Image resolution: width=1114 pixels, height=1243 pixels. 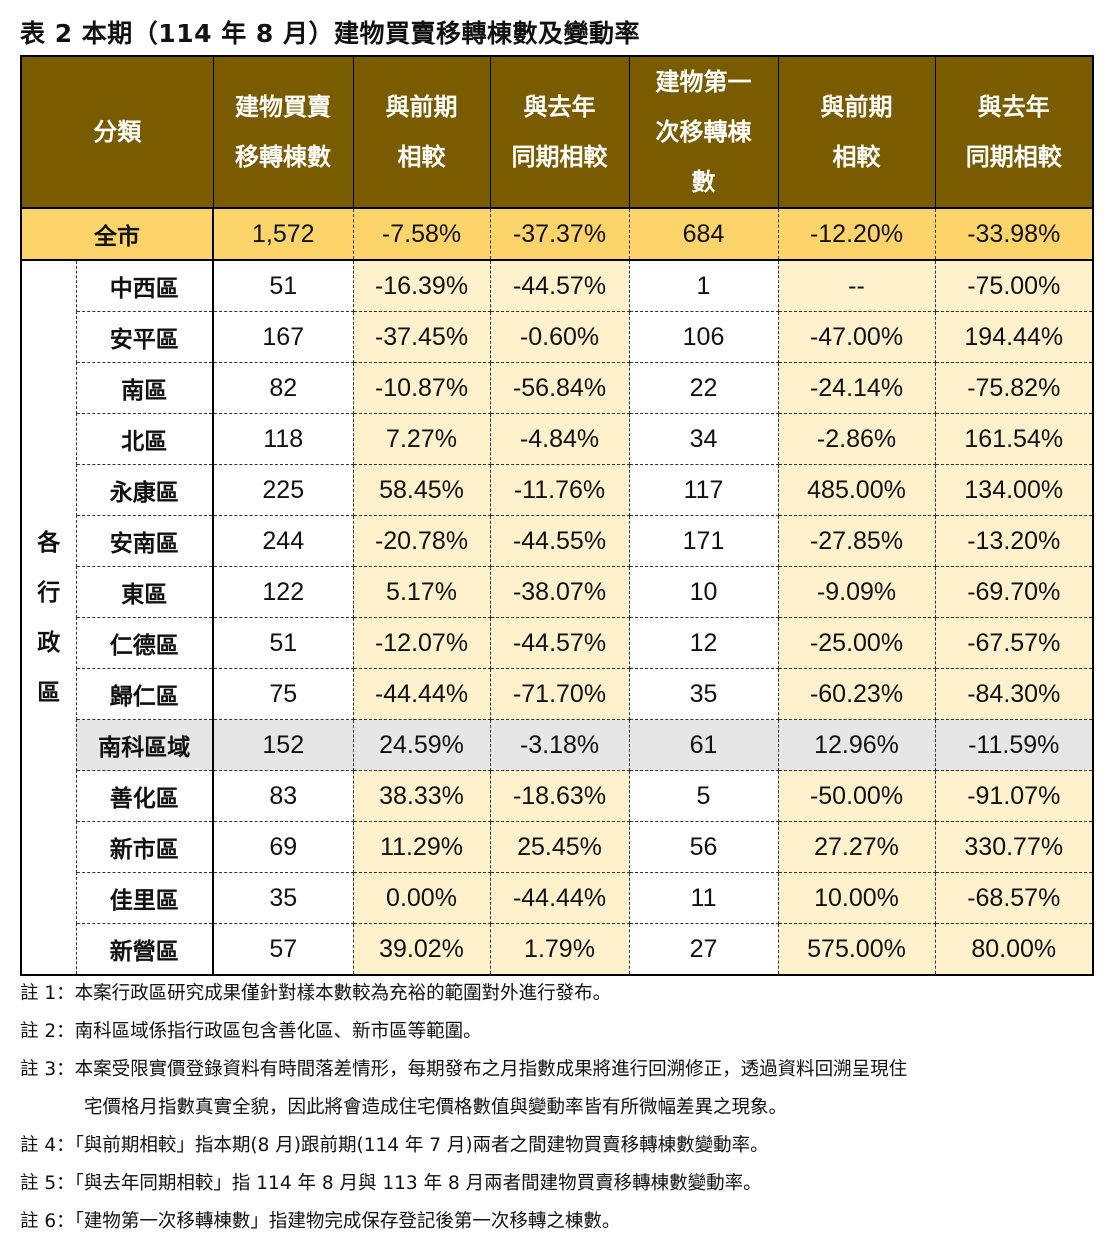 What do you see at coordinates (856, 949) in the screenshot?
I see `value-cell: 575.00%` at bounding box center [856, 949].